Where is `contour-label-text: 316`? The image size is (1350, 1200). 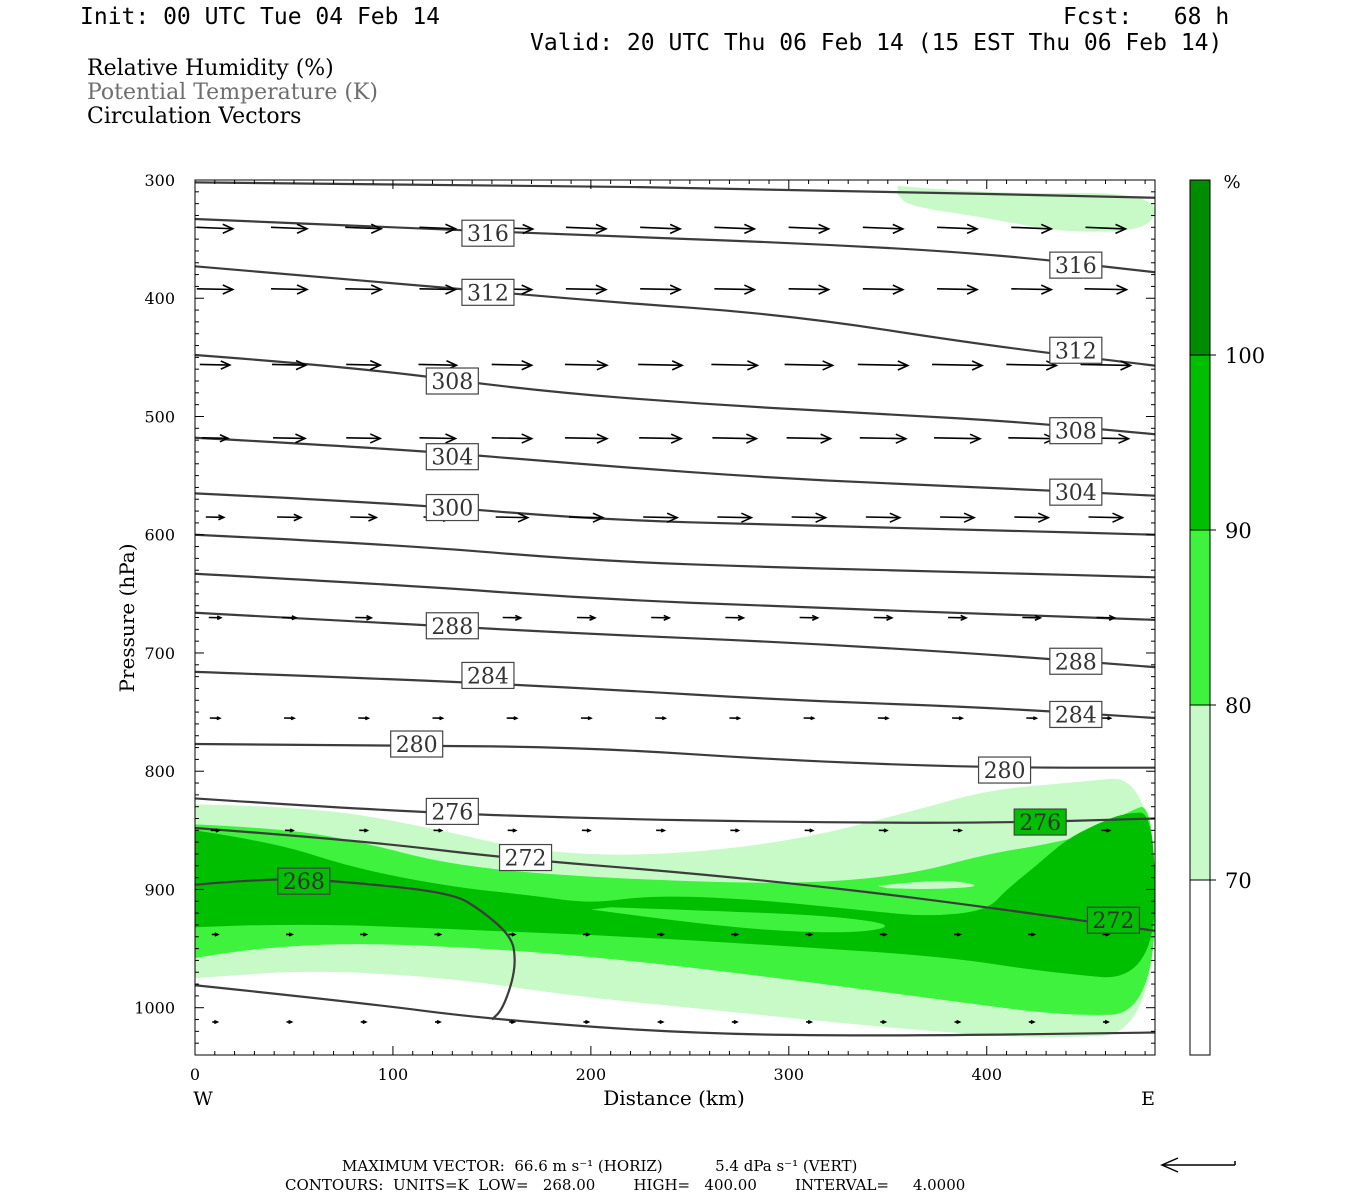
contour-label-text: 316 is located at coordinates (1076, 266).